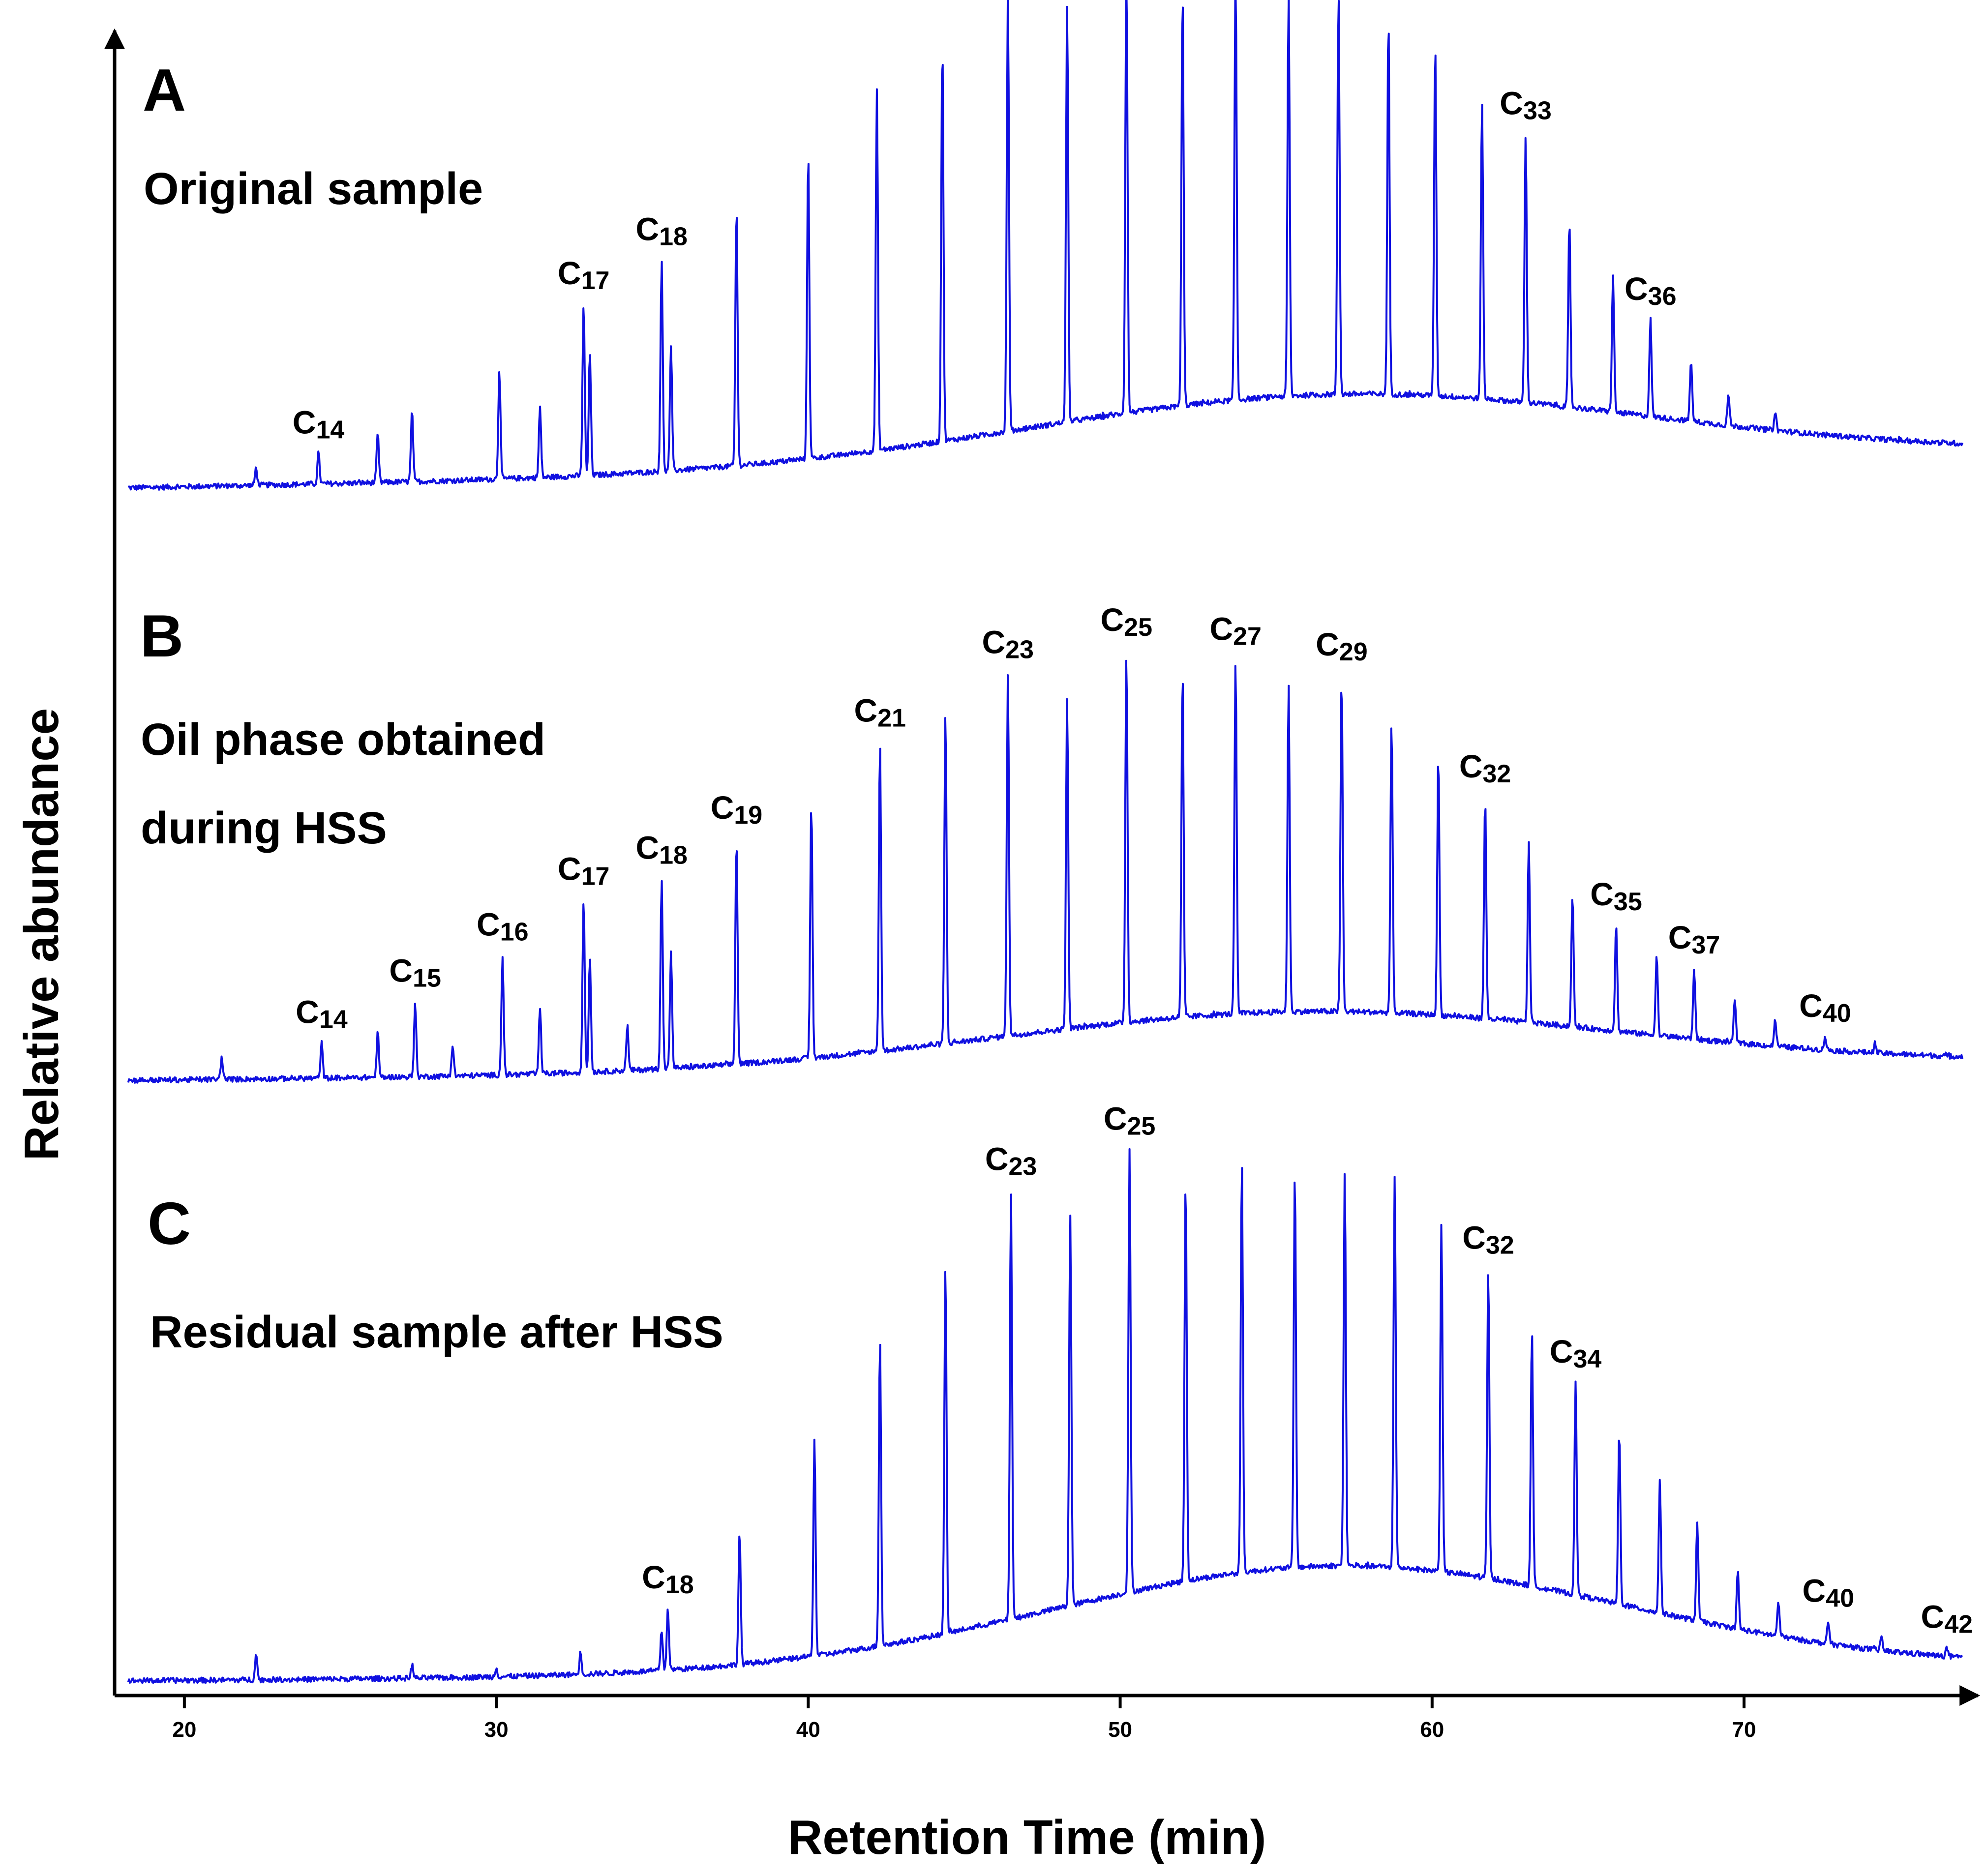  What do you see at coordinates (343, 740) in the screenshot?
I see `panel-b-description: Oil phase obtained` at bounding box center [343, 740].